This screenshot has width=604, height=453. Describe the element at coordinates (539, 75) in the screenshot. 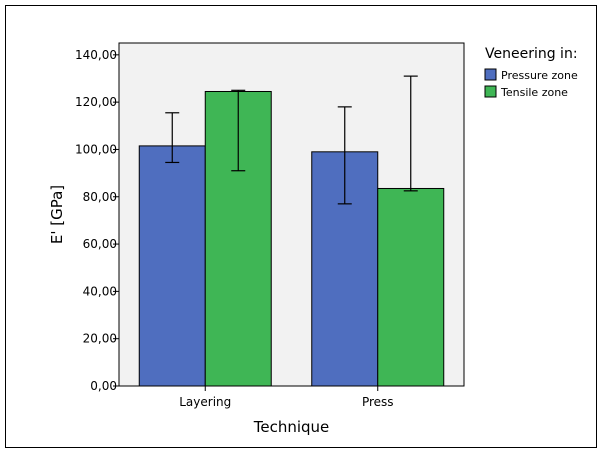

I see `legend-label: Pressure zone` at that location.